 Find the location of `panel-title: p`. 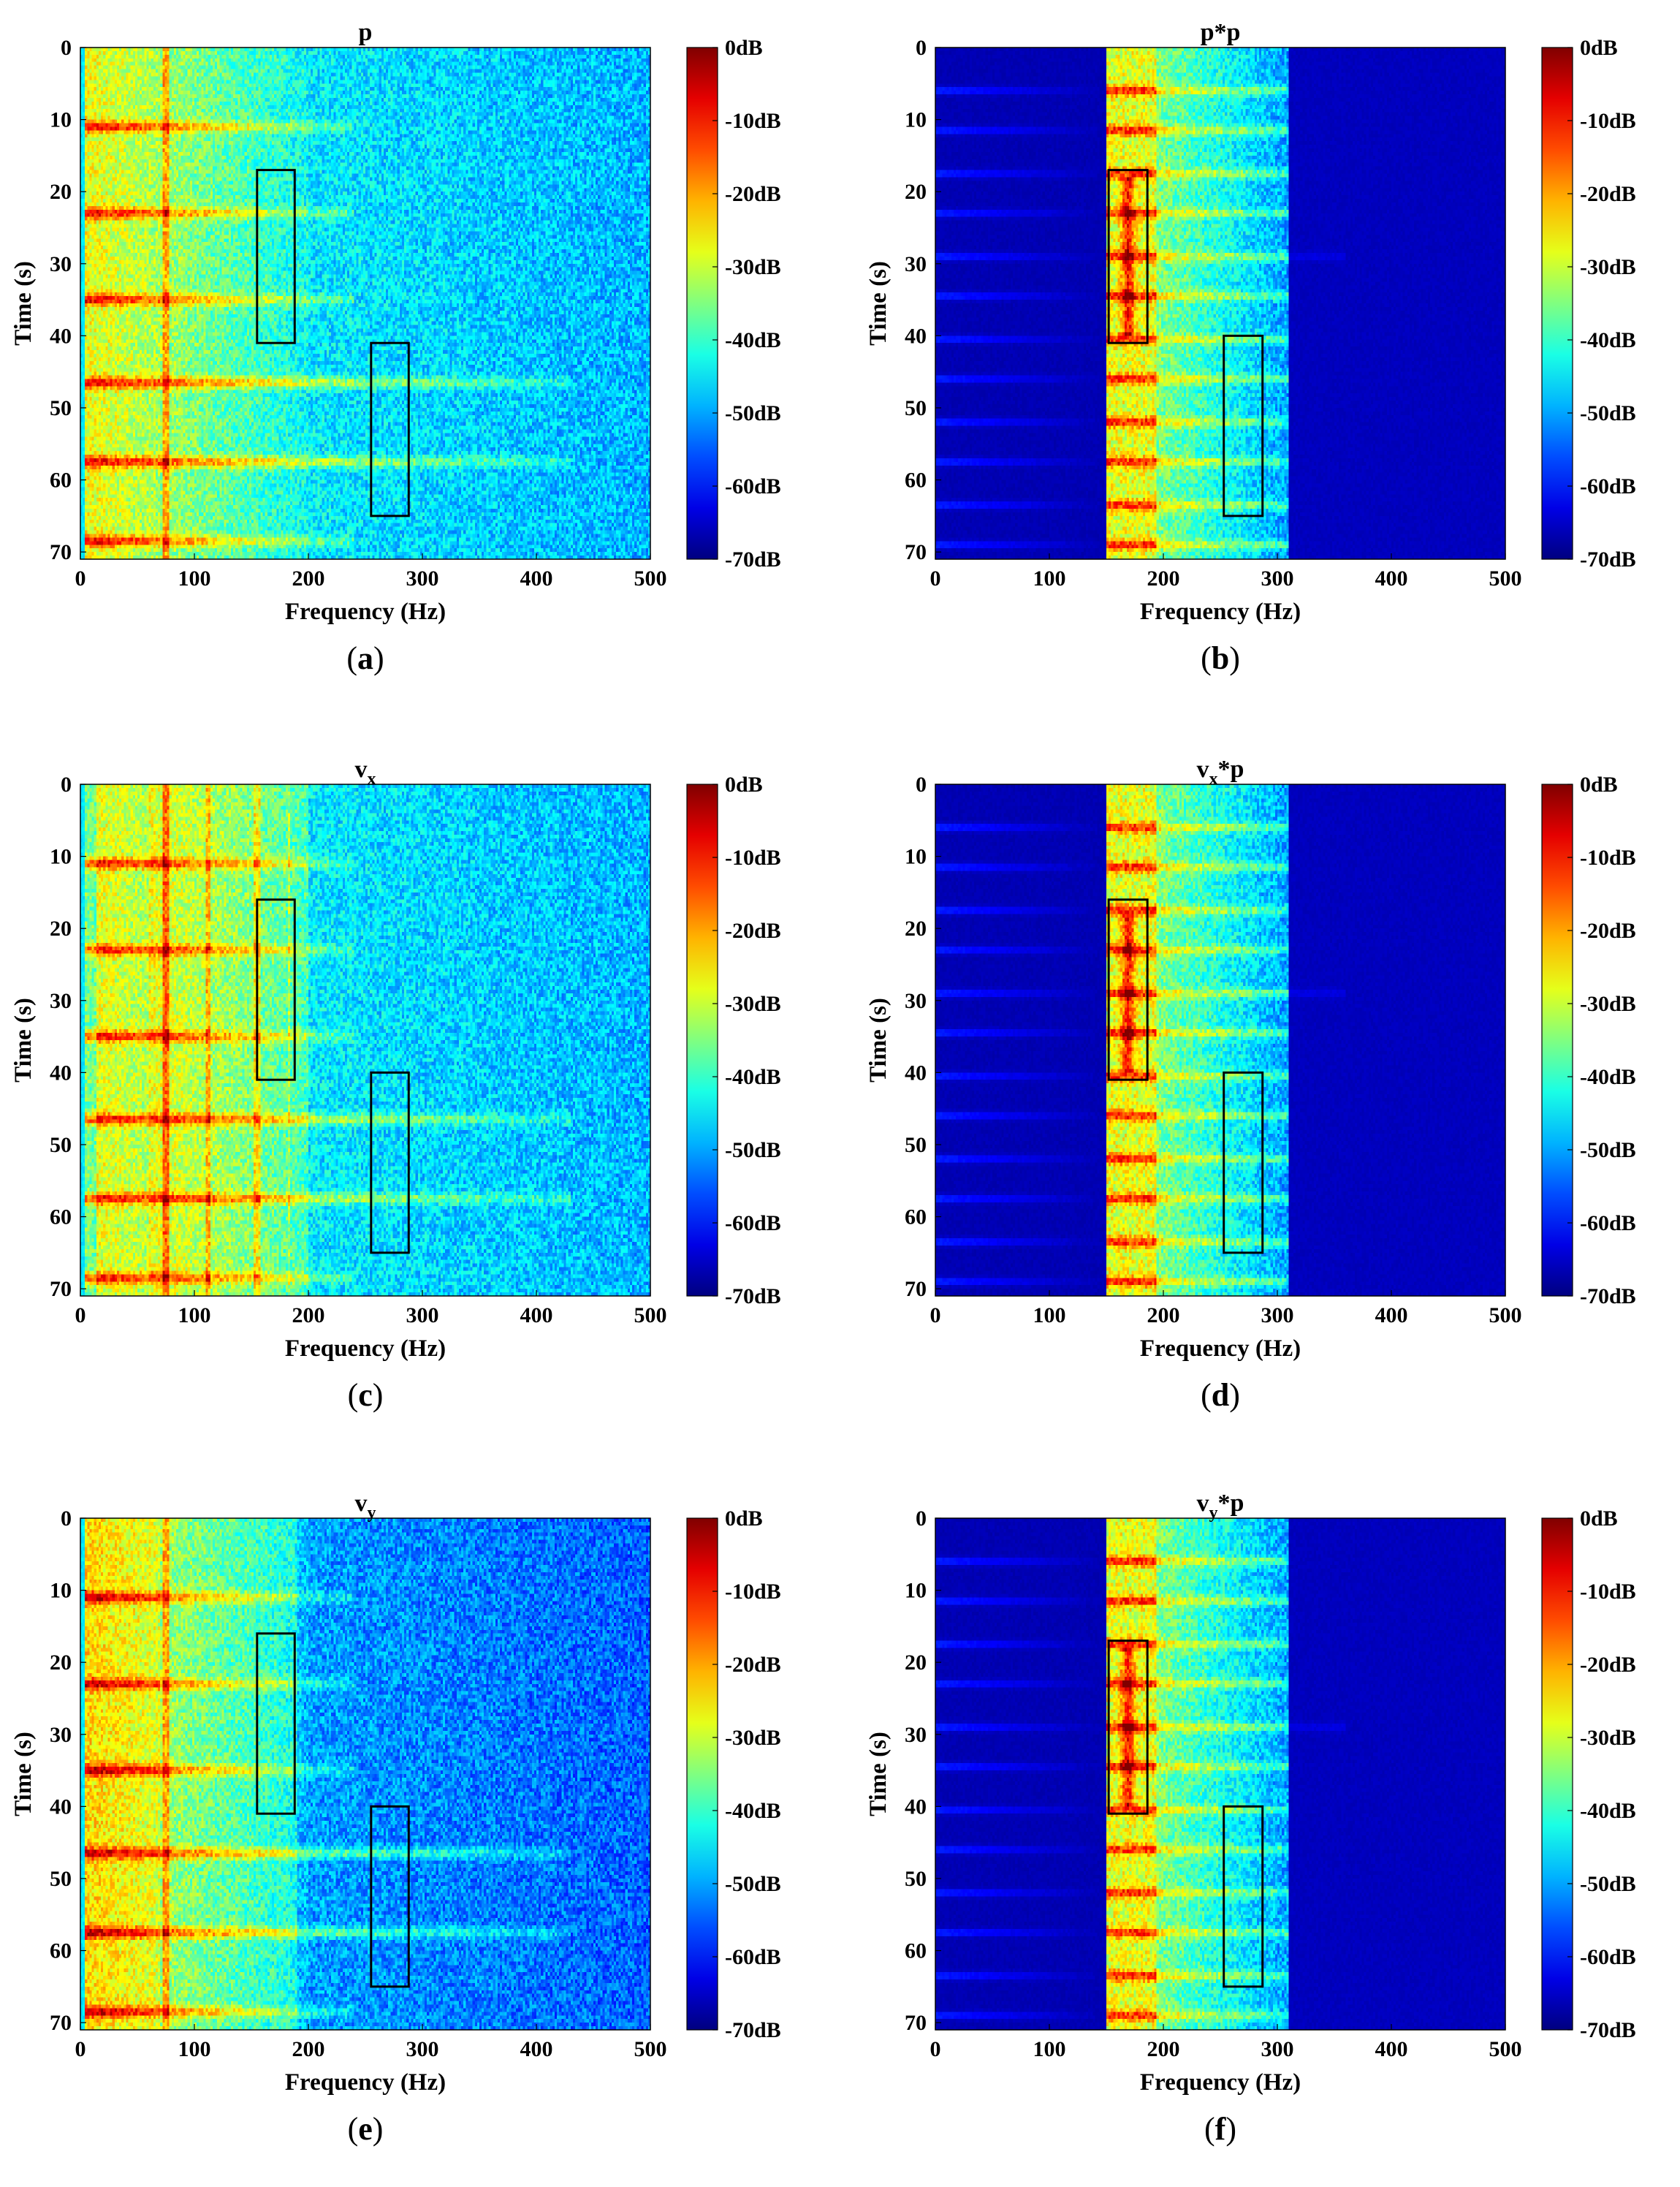

panel-title: p is located at coordinates (366, 32).